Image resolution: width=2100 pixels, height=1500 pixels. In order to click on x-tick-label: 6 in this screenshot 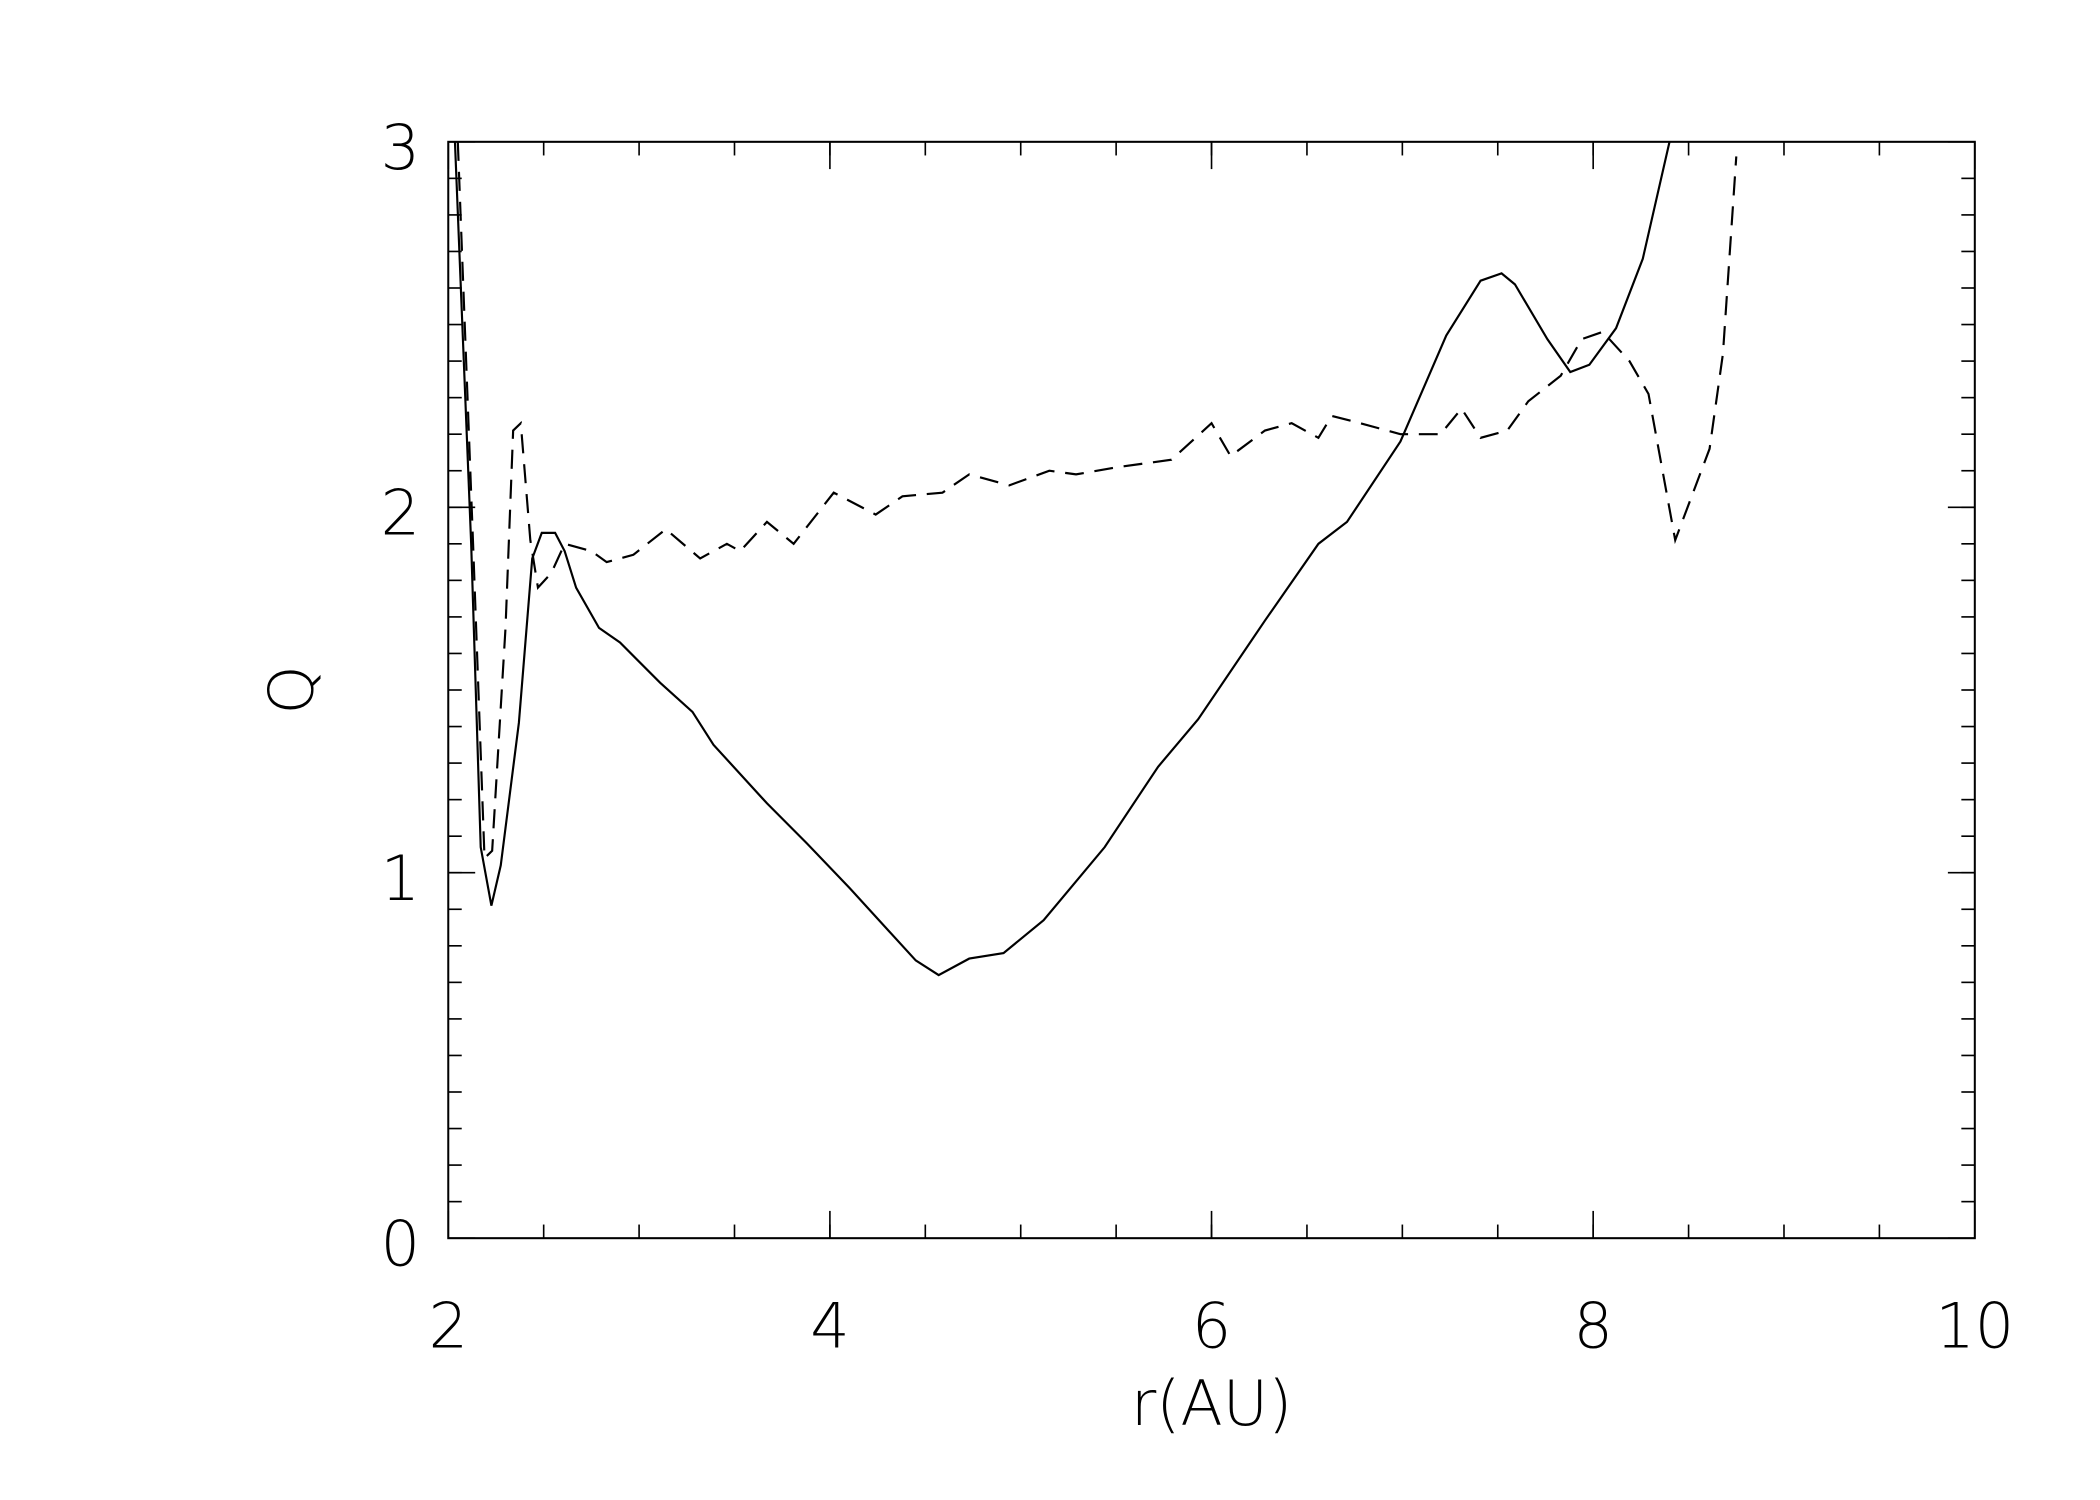, I will do `click(1211, 1325)`.